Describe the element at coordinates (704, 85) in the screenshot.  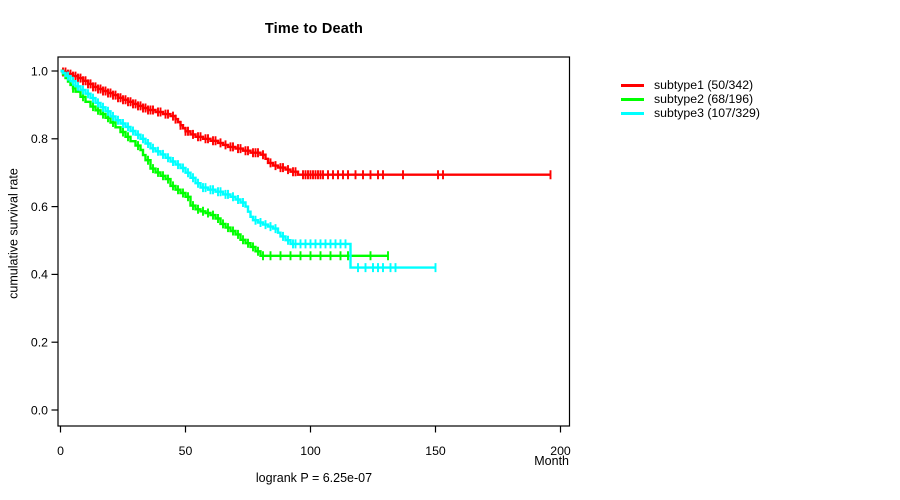
I see `legend-label-subtype1: subtype1 (50/342)` at that location.